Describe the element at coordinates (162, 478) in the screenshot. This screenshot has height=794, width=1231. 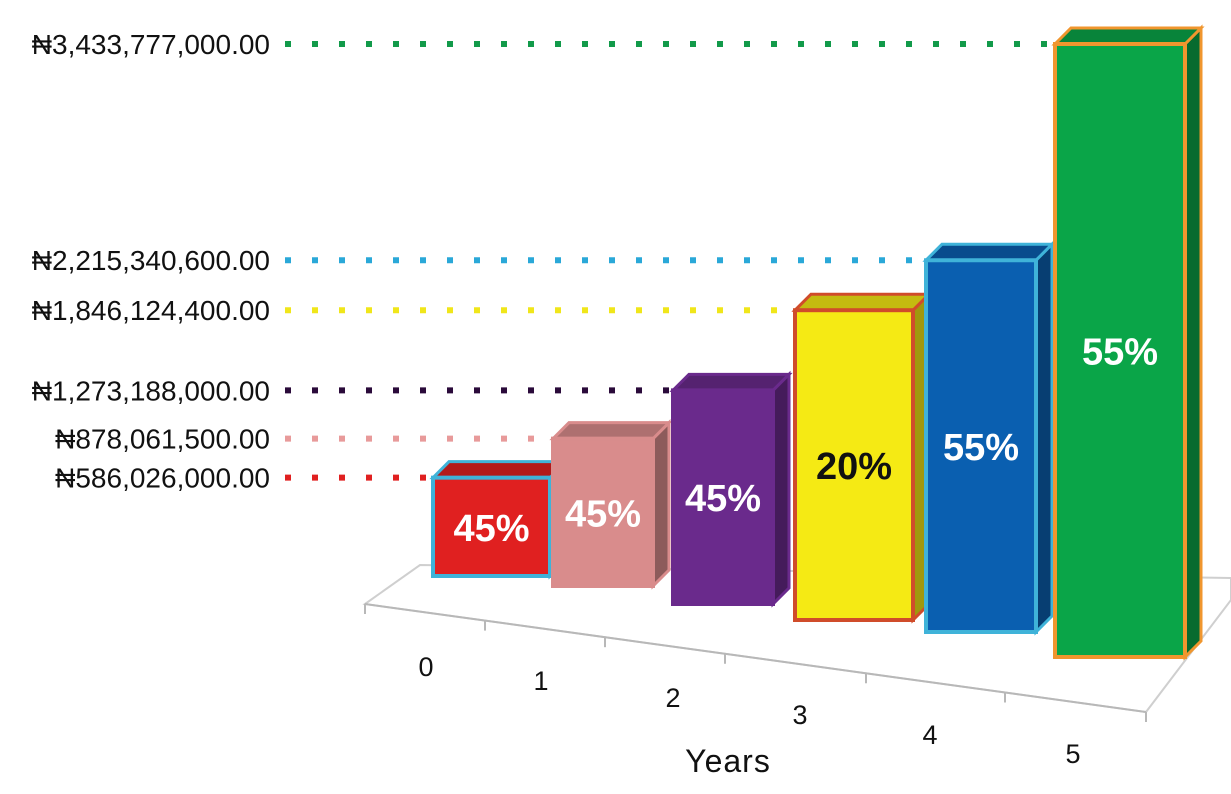
I see `value-label: ₦586,026,000.00` at that location.